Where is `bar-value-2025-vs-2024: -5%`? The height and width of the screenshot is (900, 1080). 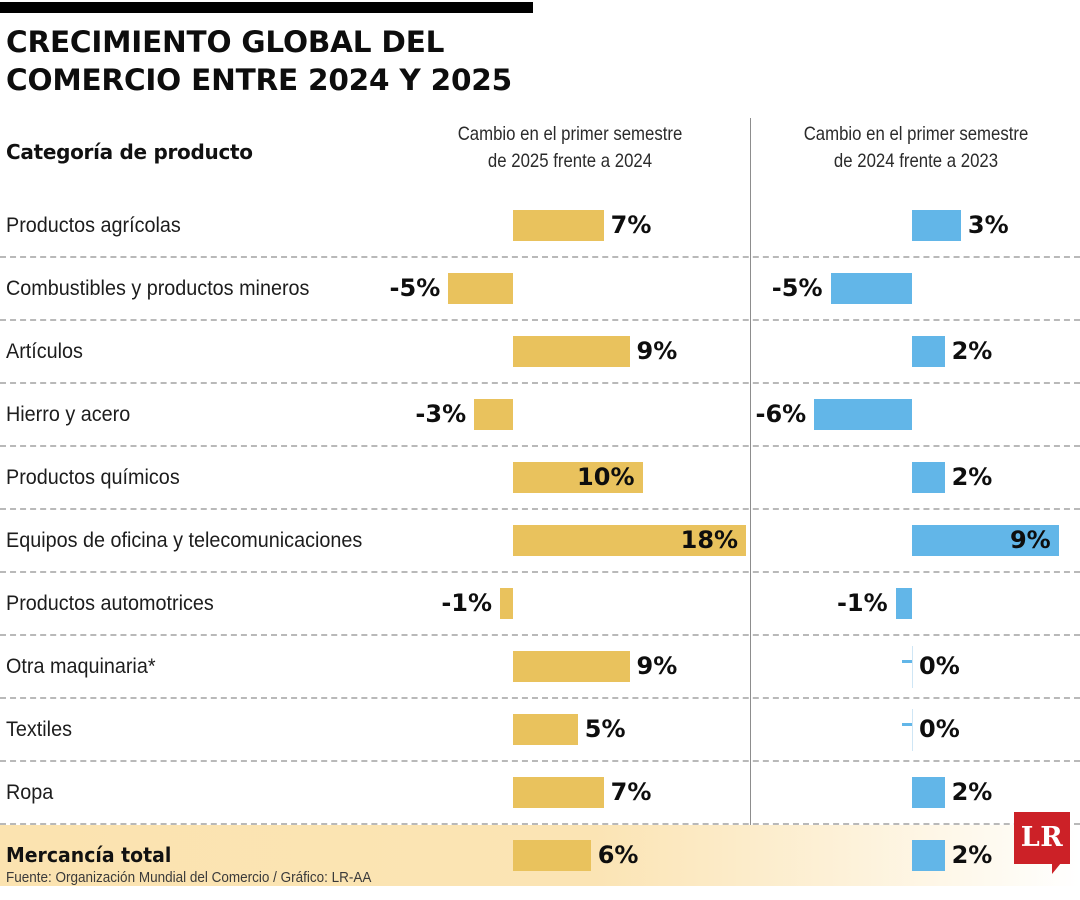
bar-value-2025-vs-2024: -5% is located at coordinates (415, 288).